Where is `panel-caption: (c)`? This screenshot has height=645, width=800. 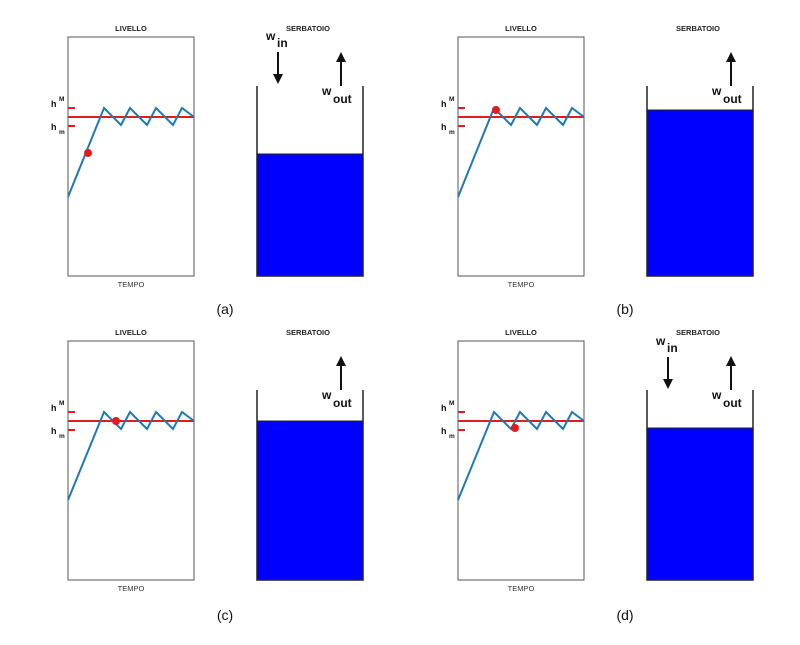 panel-caption: (c) is located at coordinates (225, 615).